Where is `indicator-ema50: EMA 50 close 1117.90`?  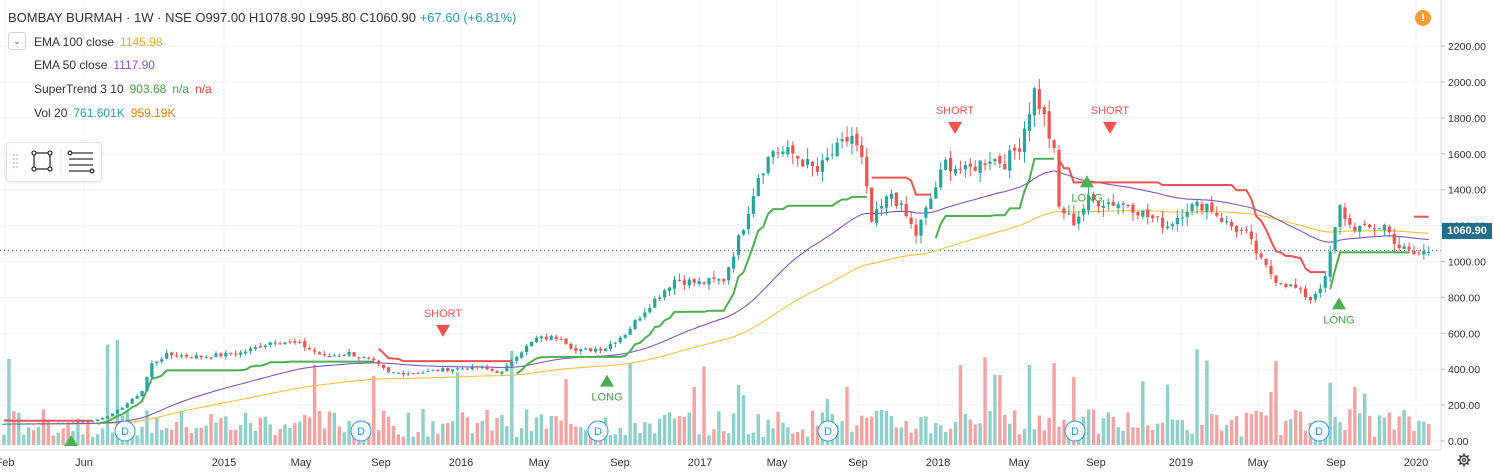 indicator-ema50: EMA 50 close 1117.90 is located at coordinates (94, 65).